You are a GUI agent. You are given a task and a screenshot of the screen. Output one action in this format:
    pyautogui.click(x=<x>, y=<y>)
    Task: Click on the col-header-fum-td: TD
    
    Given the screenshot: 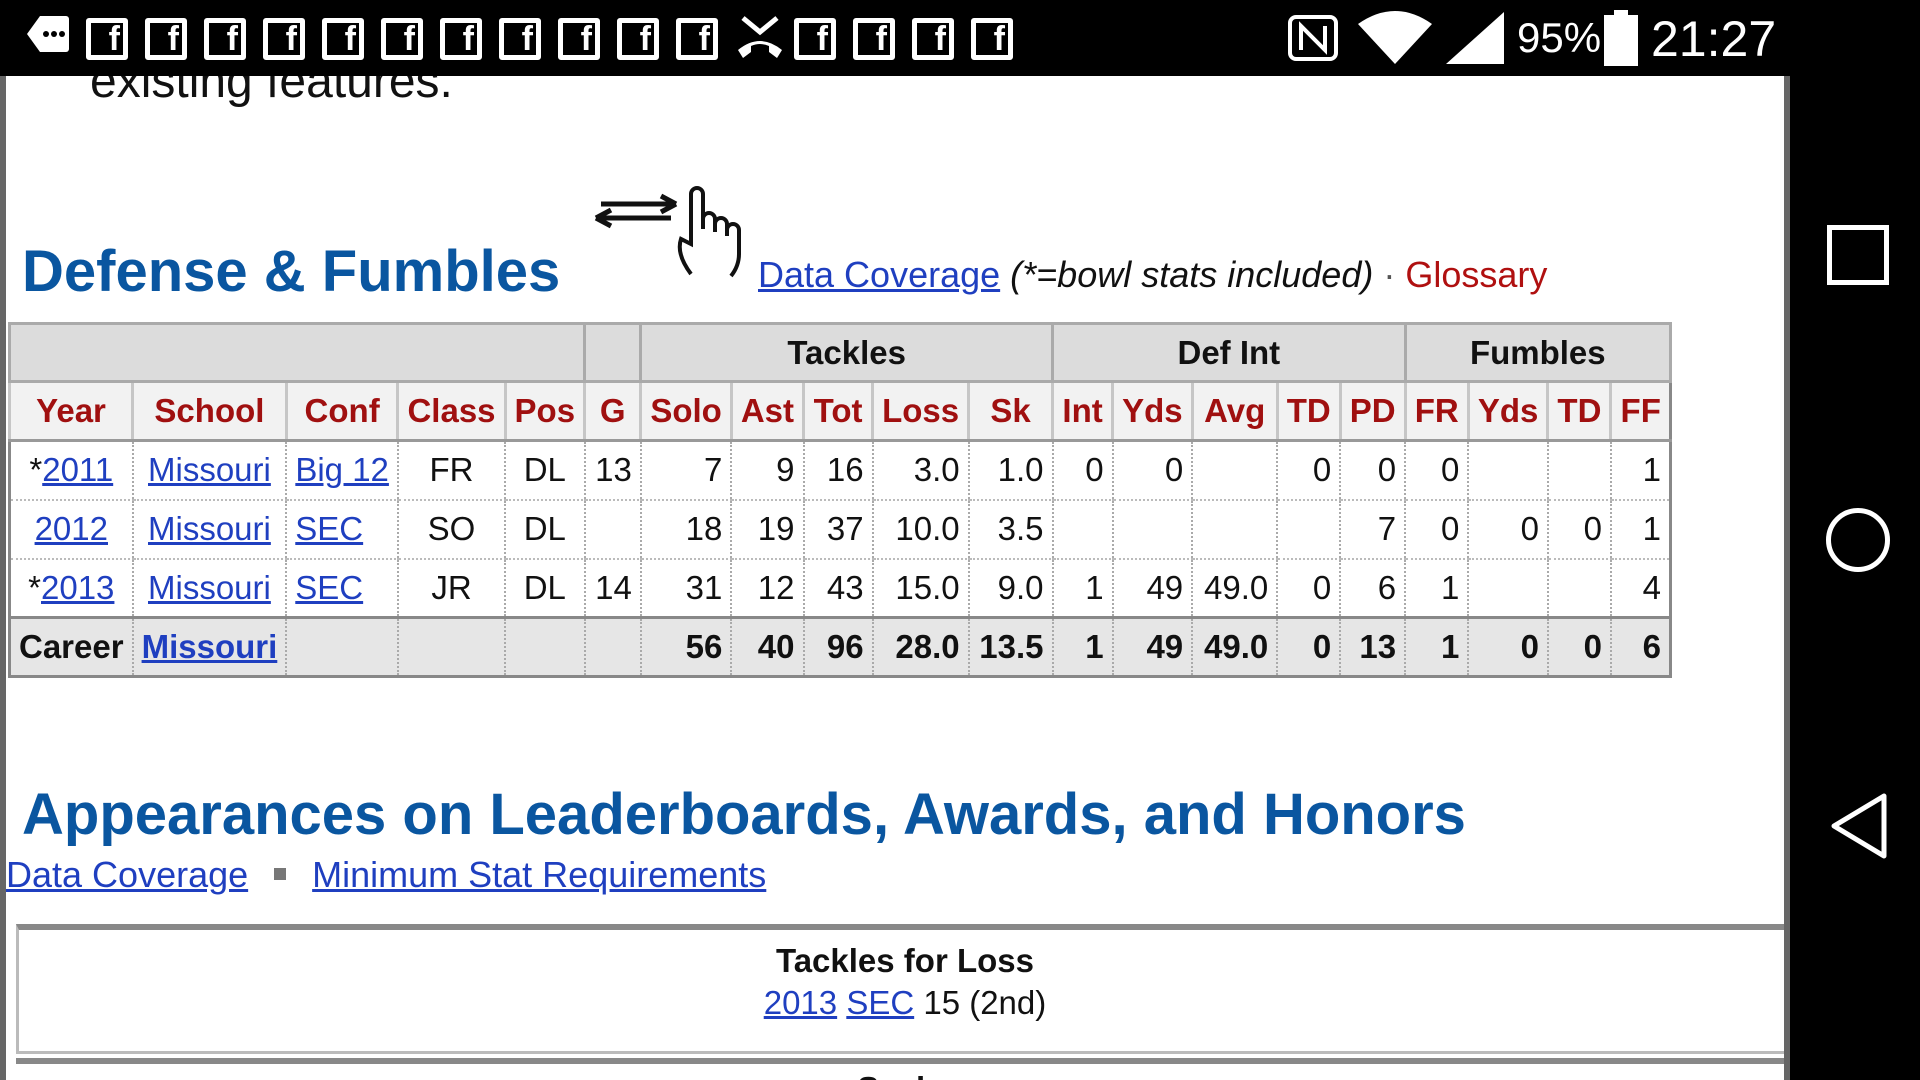 What is the action you would take?
    pyautogui.click(x=1578, y=411)
    